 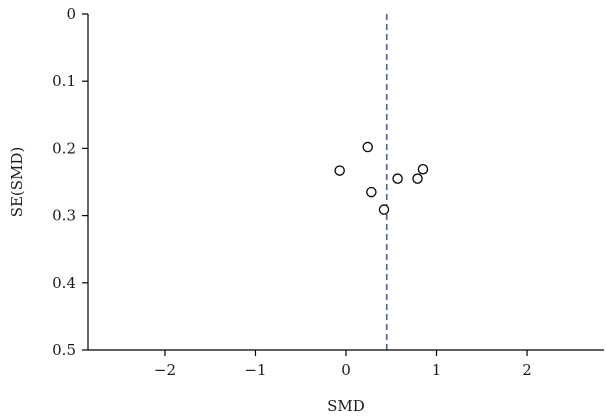 What do you see at coordinates (17, 182) in the screenshot?
I see `y-axis-title: SE(SMD)` at bounding box center [17, 182].